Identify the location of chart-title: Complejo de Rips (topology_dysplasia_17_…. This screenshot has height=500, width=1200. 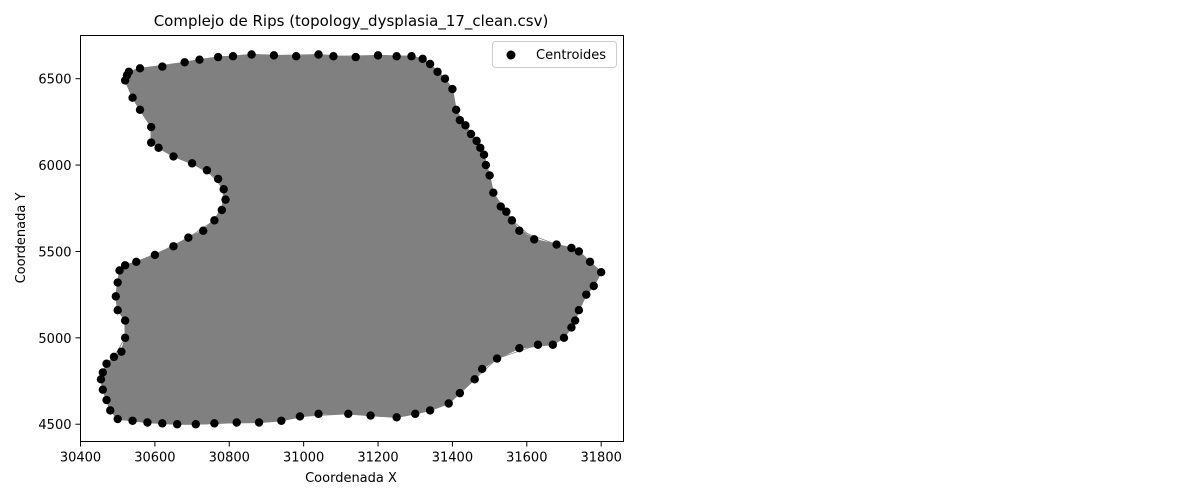
(351, 21).